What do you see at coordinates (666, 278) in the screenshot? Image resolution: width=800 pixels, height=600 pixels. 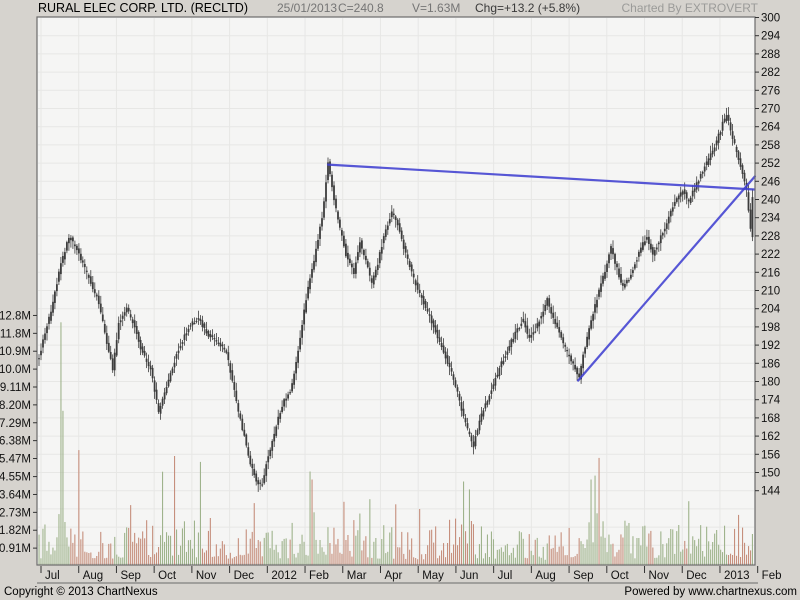 I see `trendline-support` at bounding box center [666, 278].